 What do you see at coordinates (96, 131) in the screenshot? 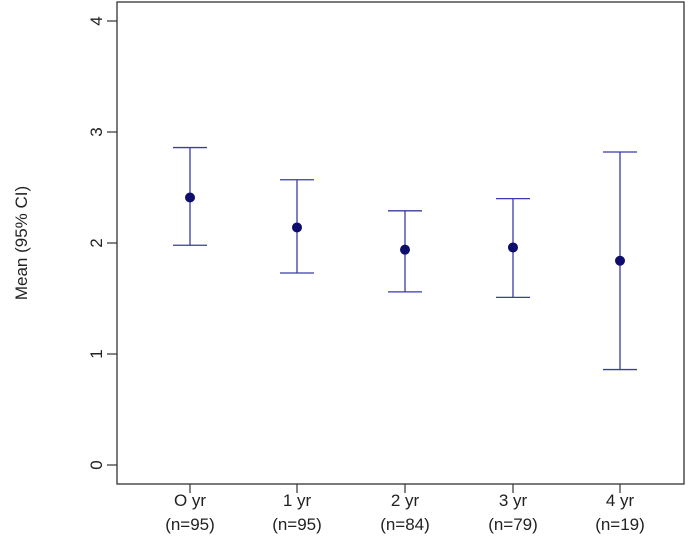
I see `y-tick-label: 3` at bounding box center [96, 131].